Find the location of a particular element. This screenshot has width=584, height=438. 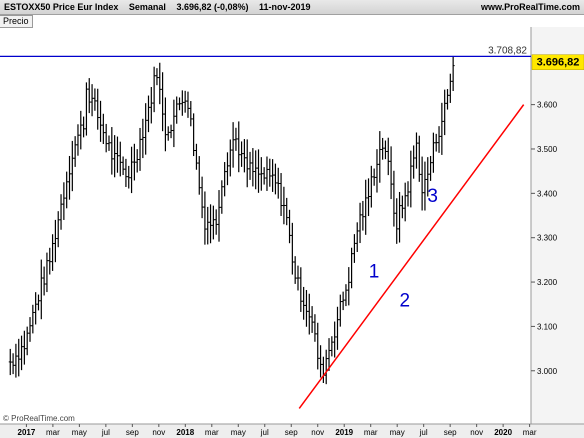

y-tick-label: 3.000 is located at coordinates (547, 371).